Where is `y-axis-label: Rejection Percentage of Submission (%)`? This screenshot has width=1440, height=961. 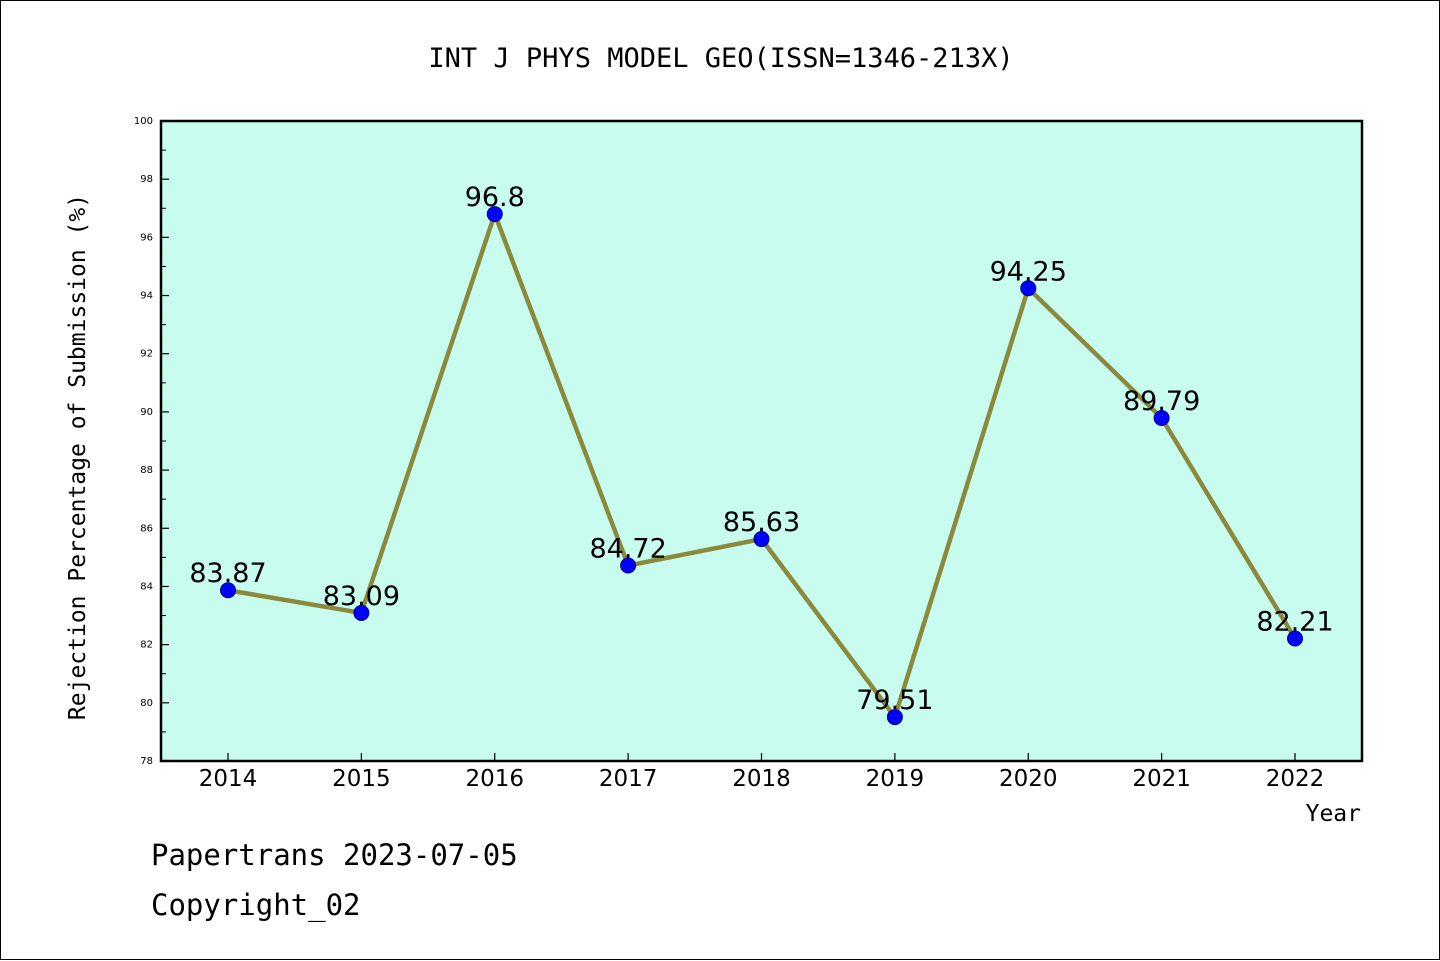
y-axis-label: Rejection Percentage of Submission (%) is located at coordinates (78, 457).